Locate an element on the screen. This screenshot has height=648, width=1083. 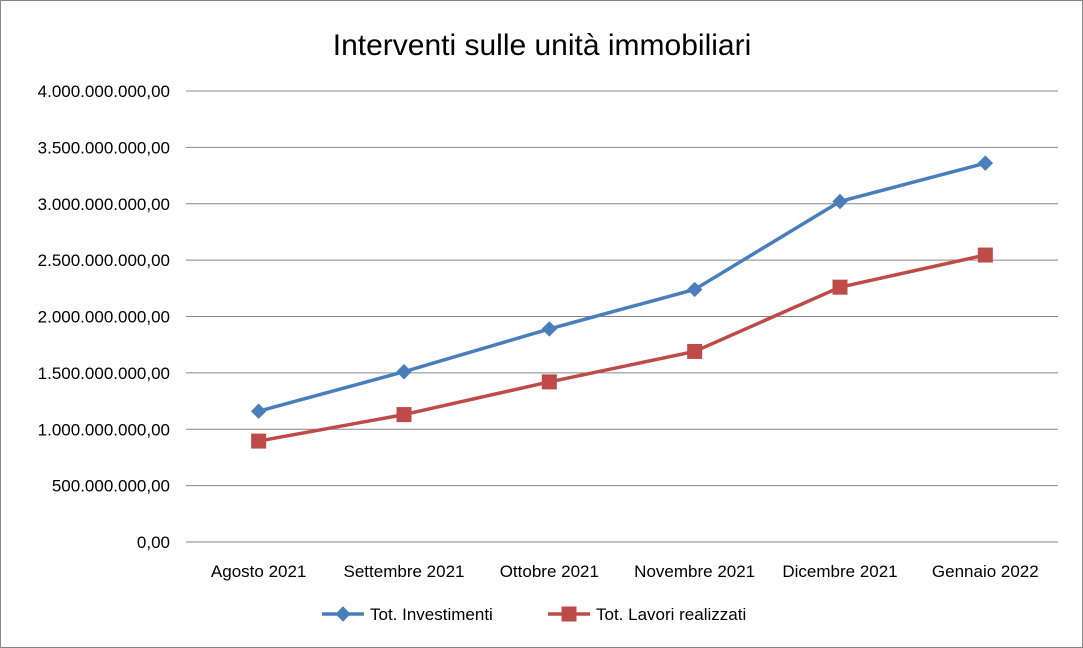
y-tick-label: 0,00 is located at coordinates (153, 542).